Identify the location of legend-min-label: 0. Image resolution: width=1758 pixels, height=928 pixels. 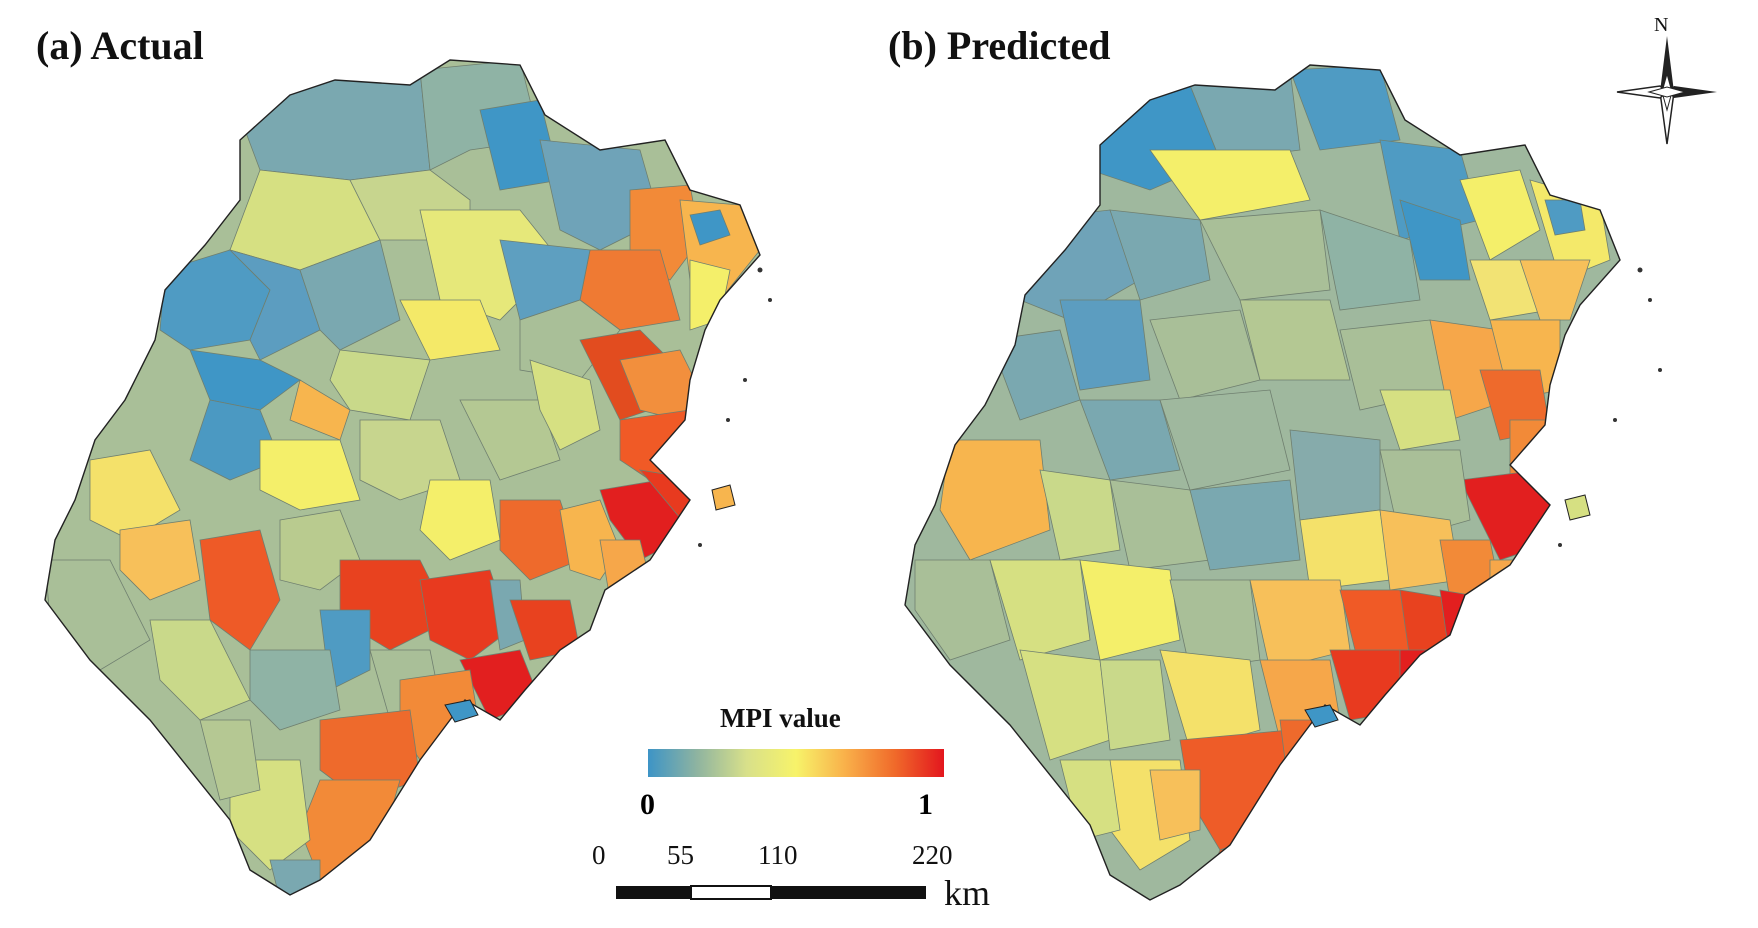
(647, 804).